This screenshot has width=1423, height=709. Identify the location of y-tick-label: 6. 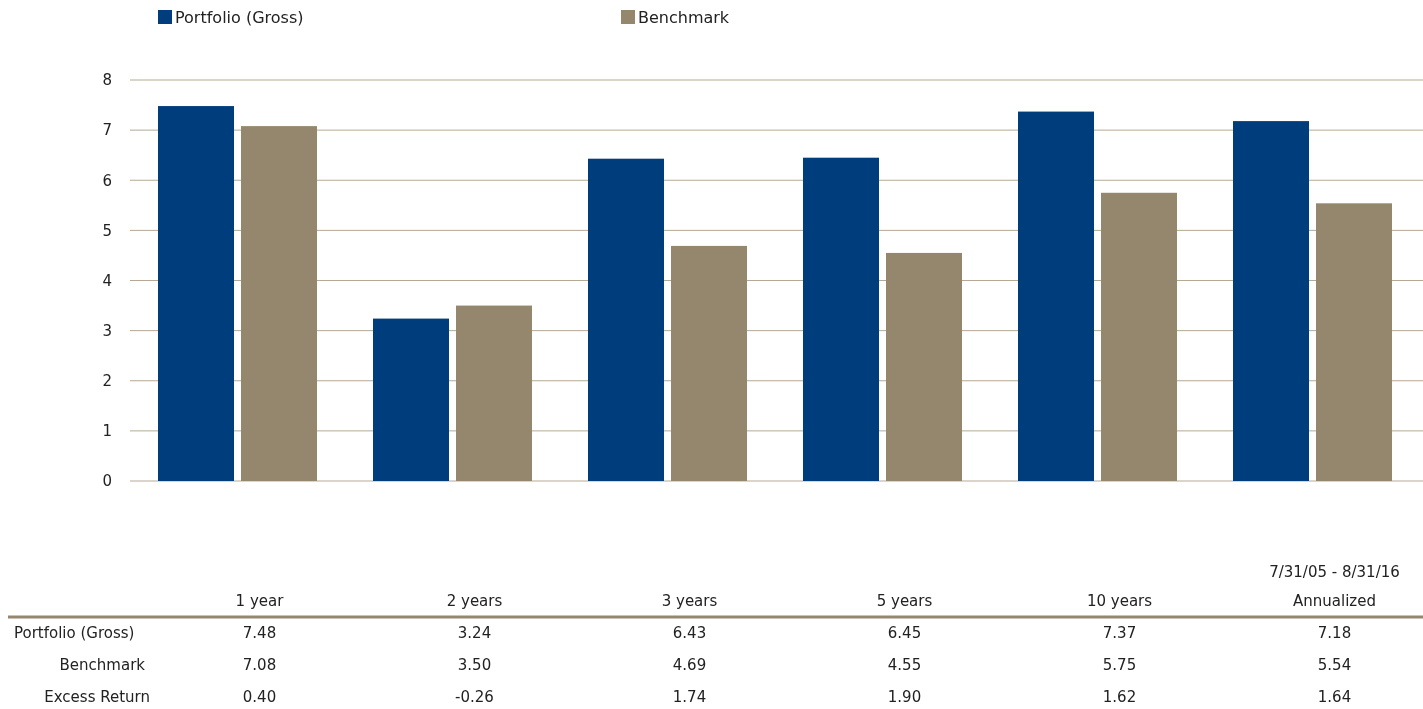
(107, 180).